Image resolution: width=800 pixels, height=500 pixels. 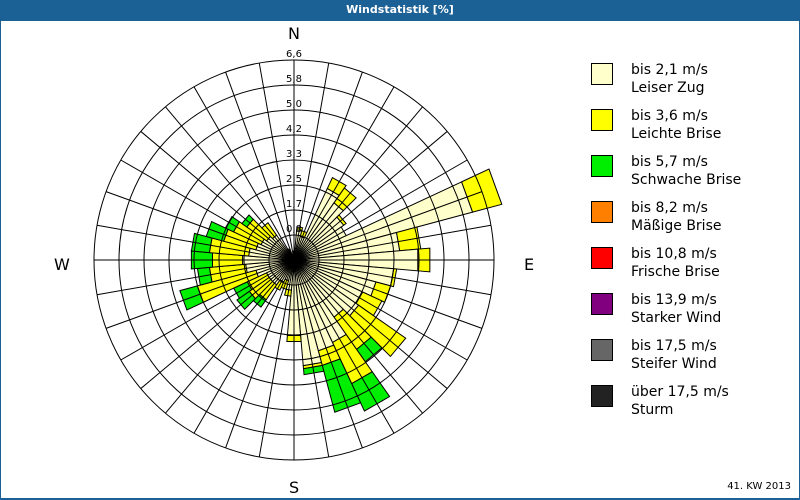 I want to click on compass-s: S, so click(x=294, y=487).